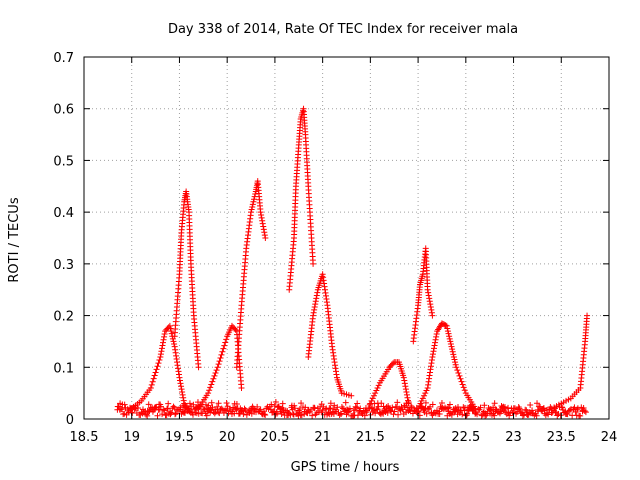 The width and height of the screenshot is (640, 480). I want to click on x-tick-label: 24, so click(609, 437).